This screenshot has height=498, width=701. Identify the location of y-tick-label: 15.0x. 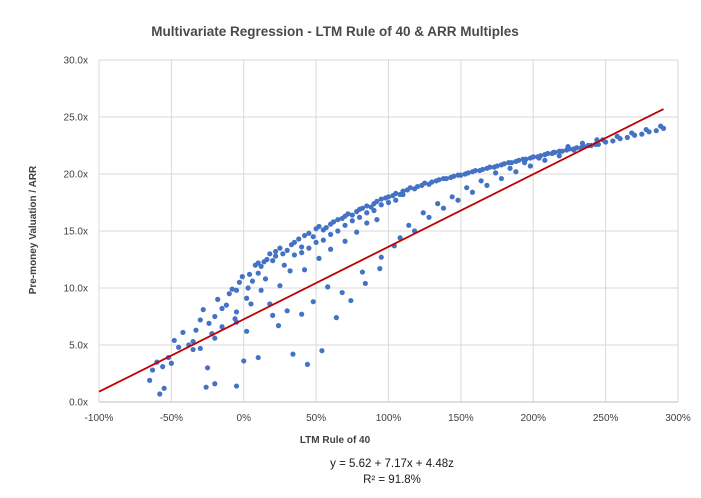
(76, 232).